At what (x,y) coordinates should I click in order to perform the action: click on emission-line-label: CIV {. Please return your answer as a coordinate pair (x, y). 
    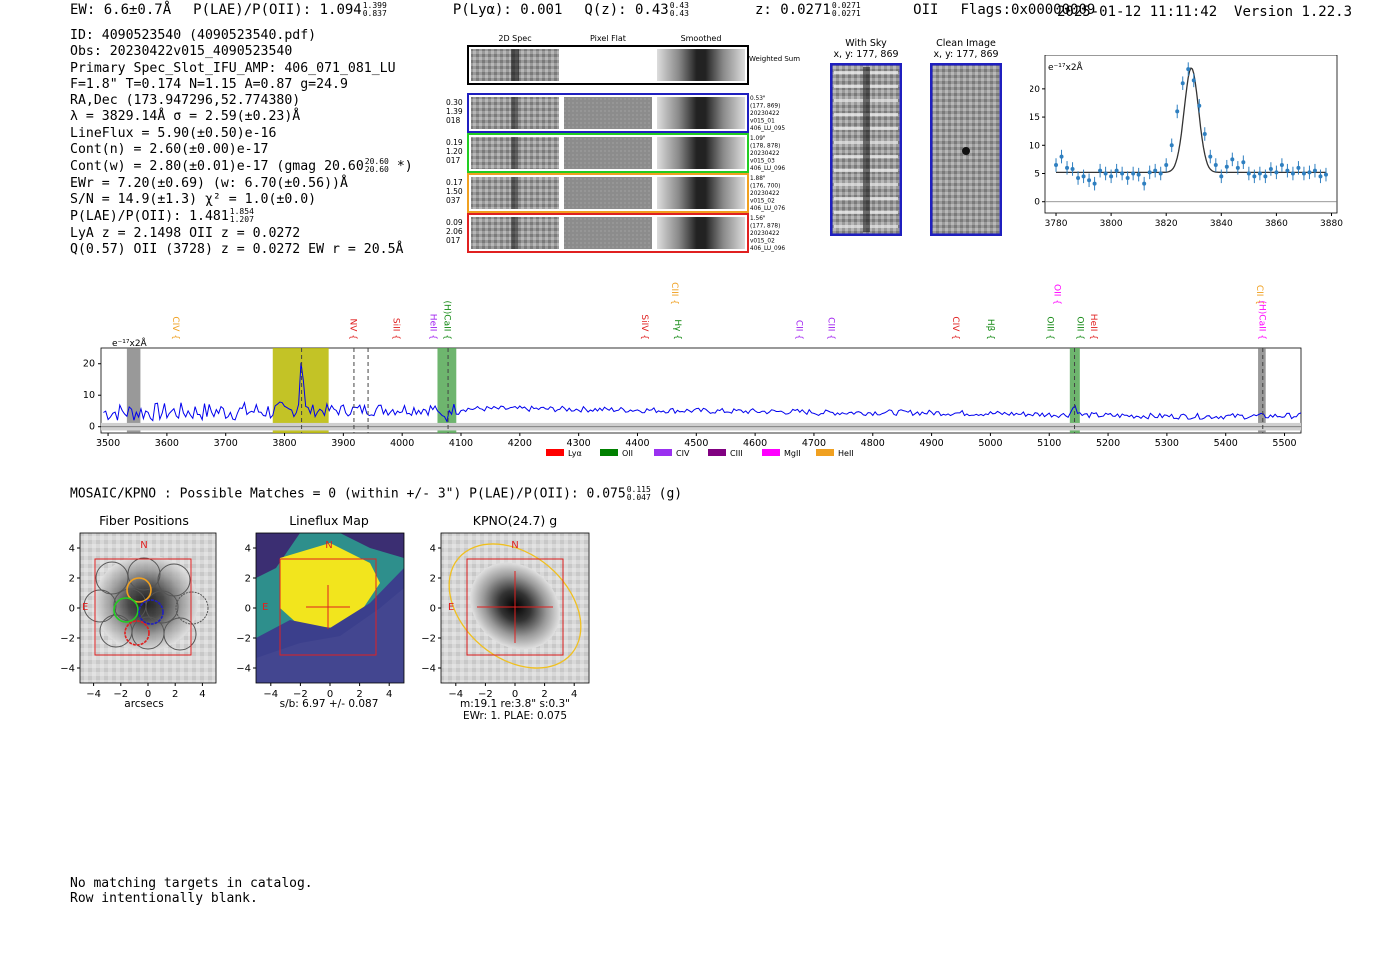
    Looking at the image, I should click on (175, 328).